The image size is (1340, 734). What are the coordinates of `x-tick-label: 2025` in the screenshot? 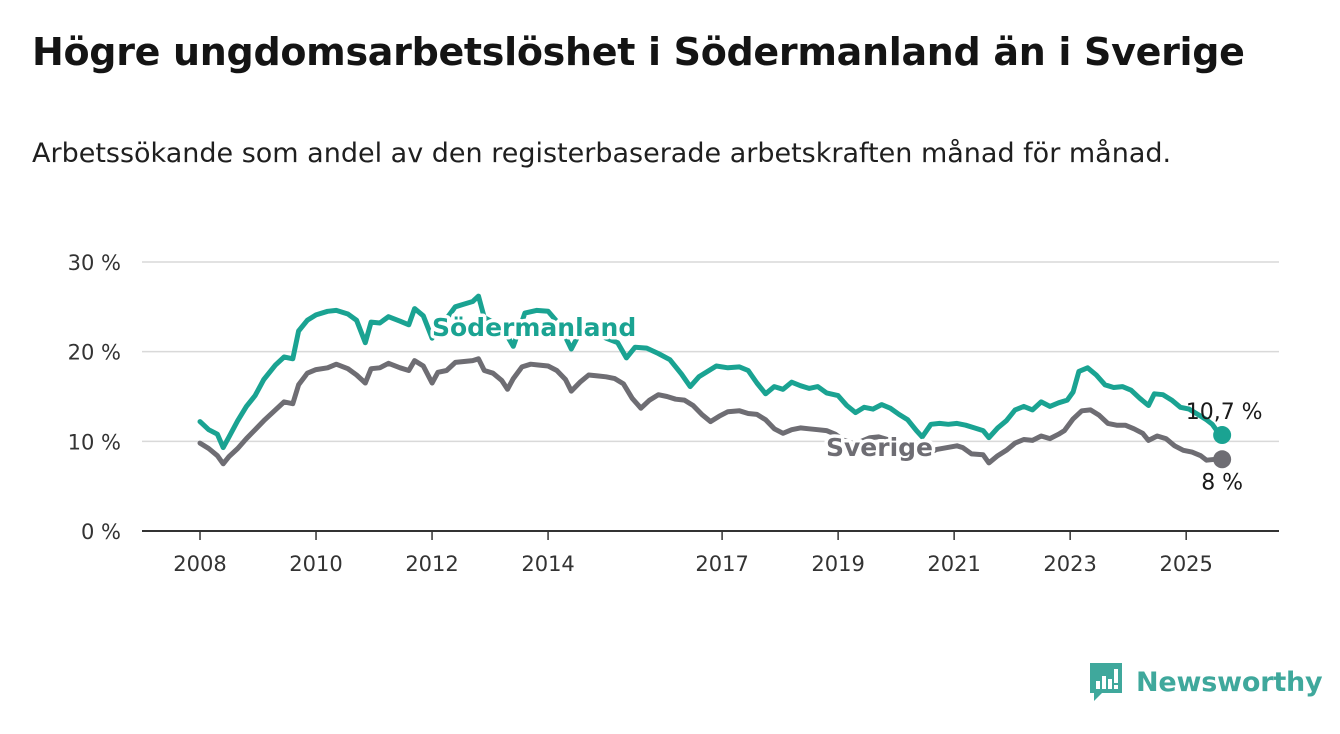 It's located at (1185, 564).